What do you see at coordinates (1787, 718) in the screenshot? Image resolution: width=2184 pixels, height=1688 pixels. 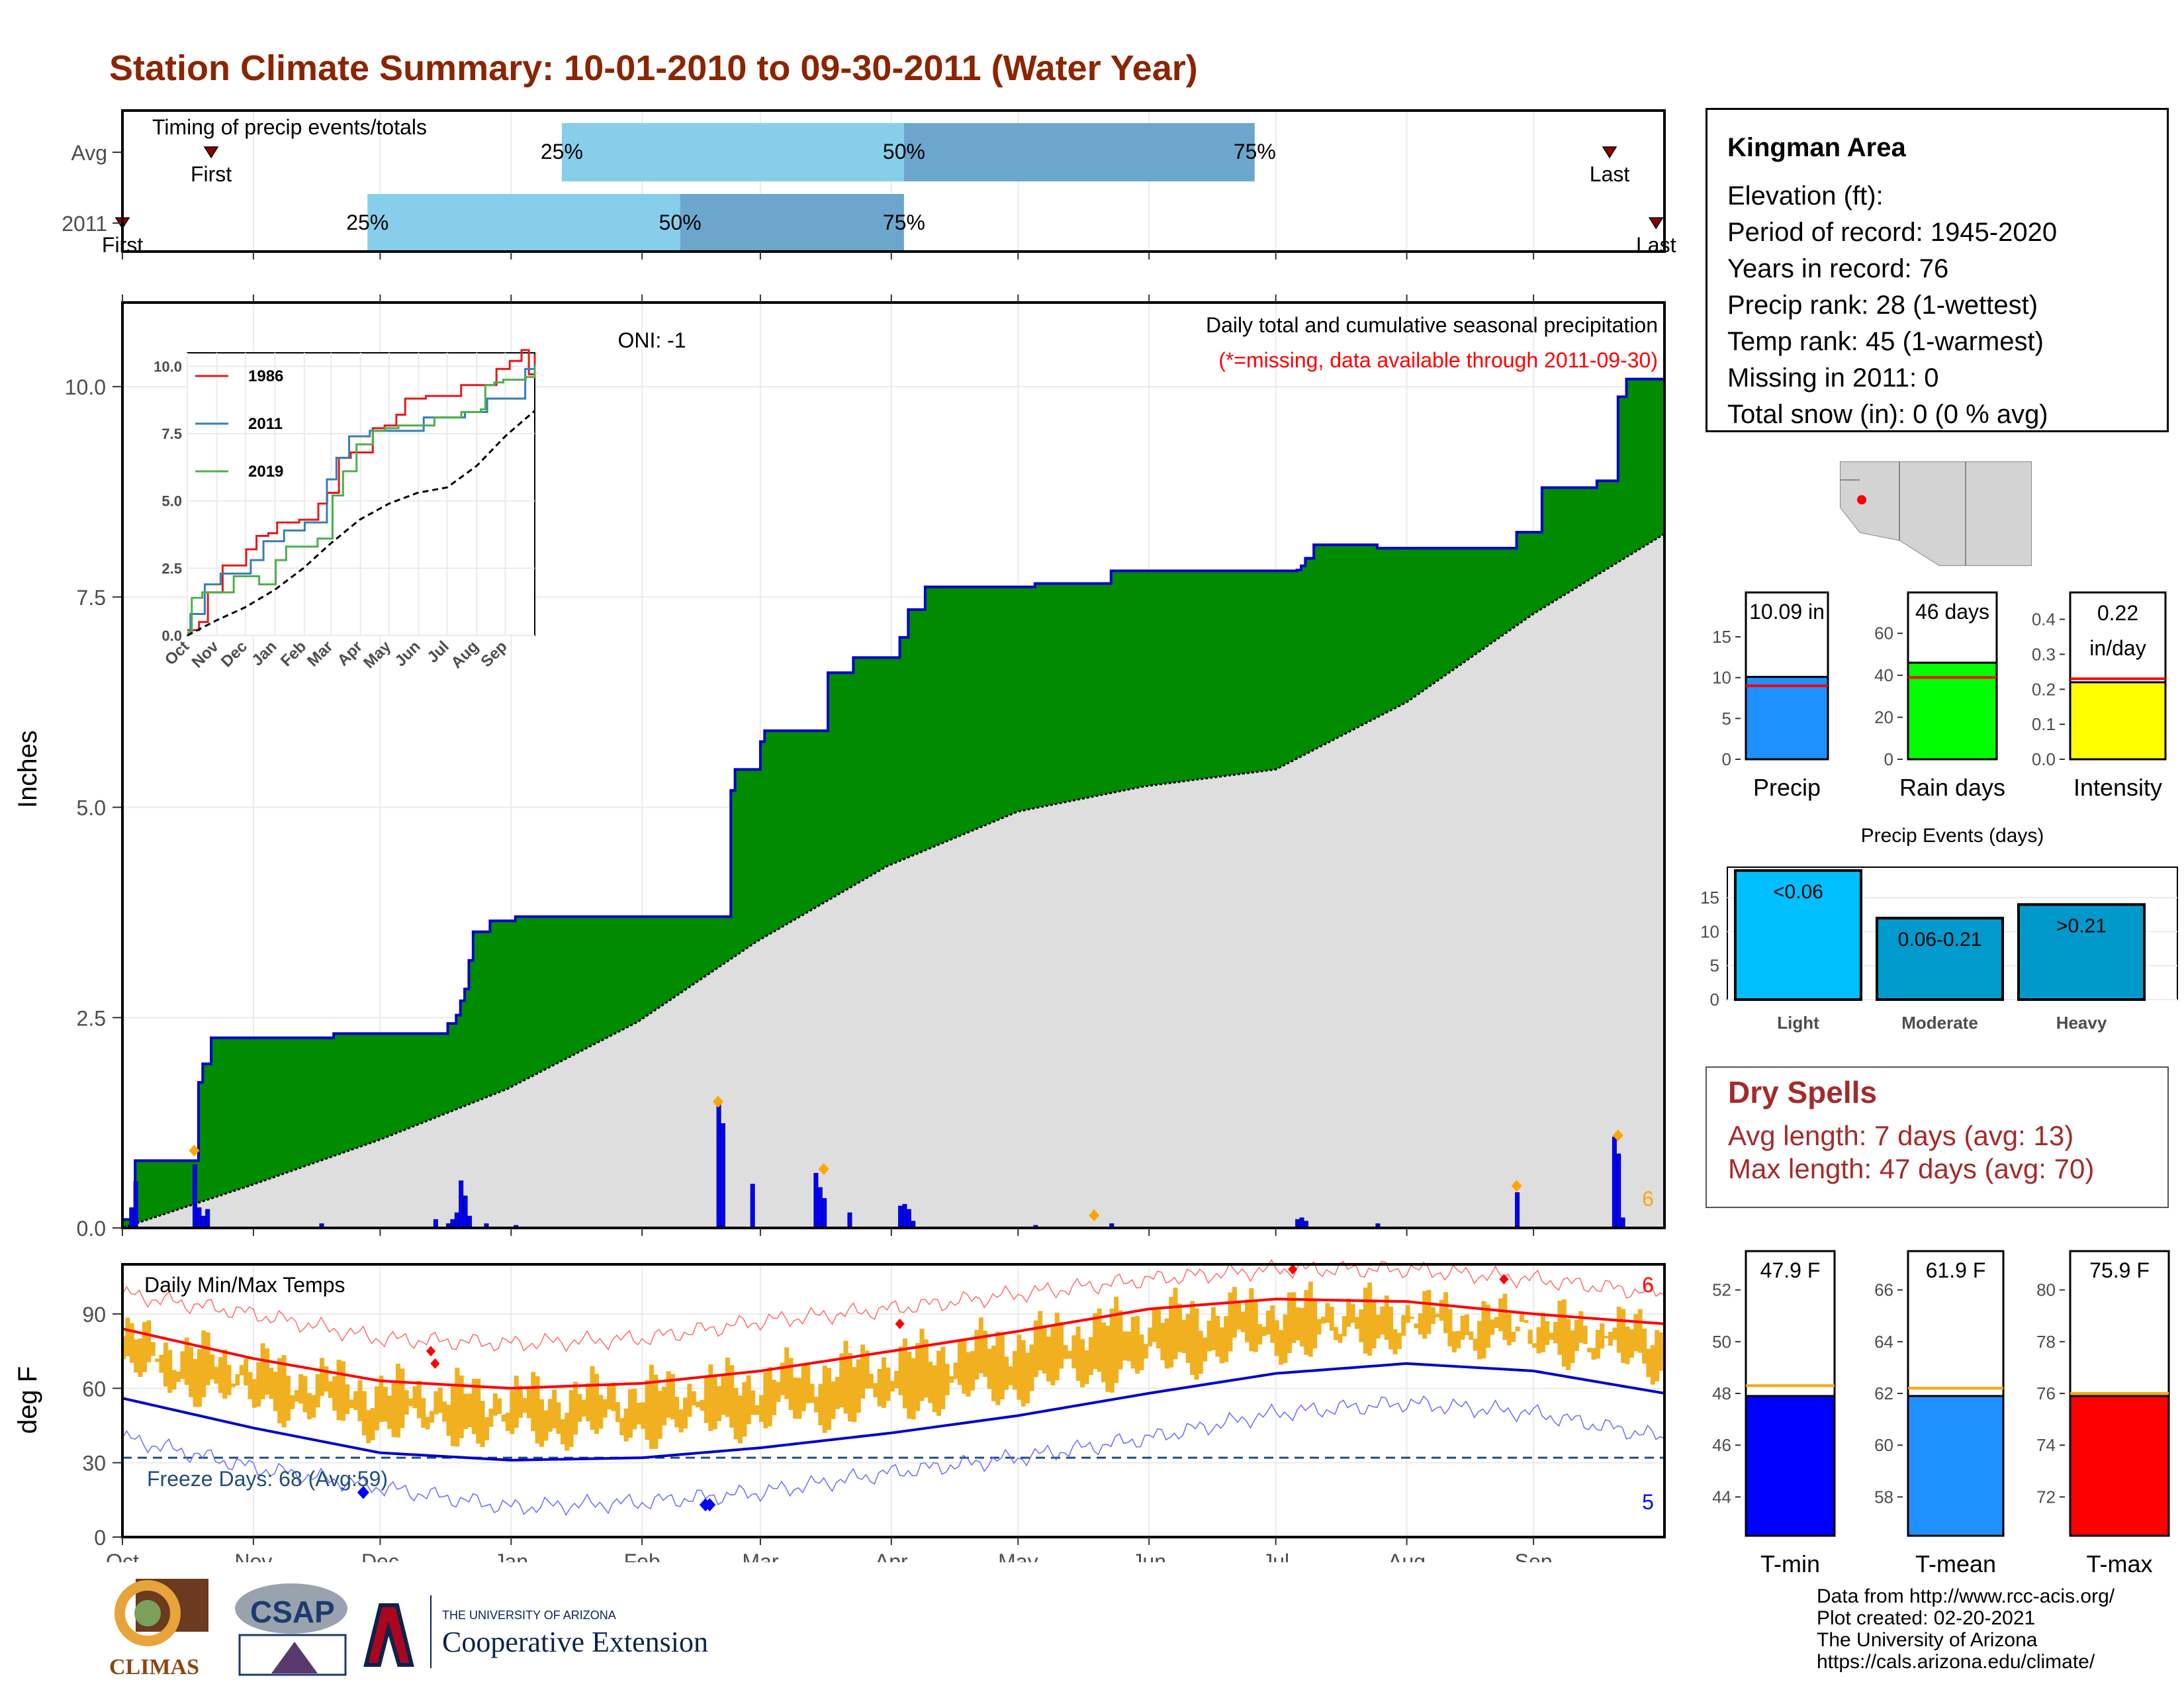 I see `stat-value-bar` at bounding box center [1787, 718].